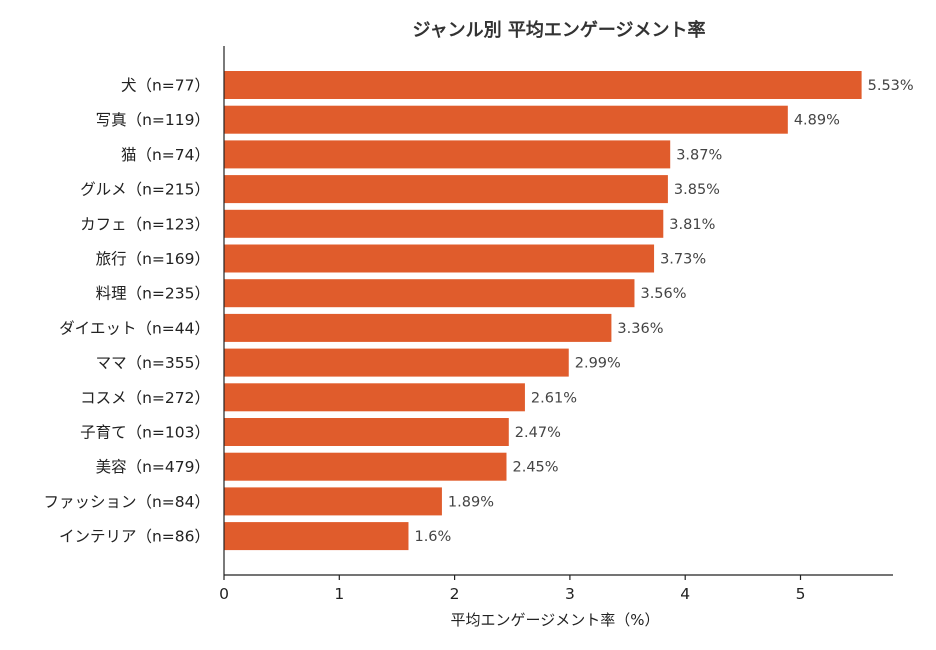  Describe the element at coordinates (153, 120) in the screenshot. I see `category-label: 写真（n=119）` at that location.